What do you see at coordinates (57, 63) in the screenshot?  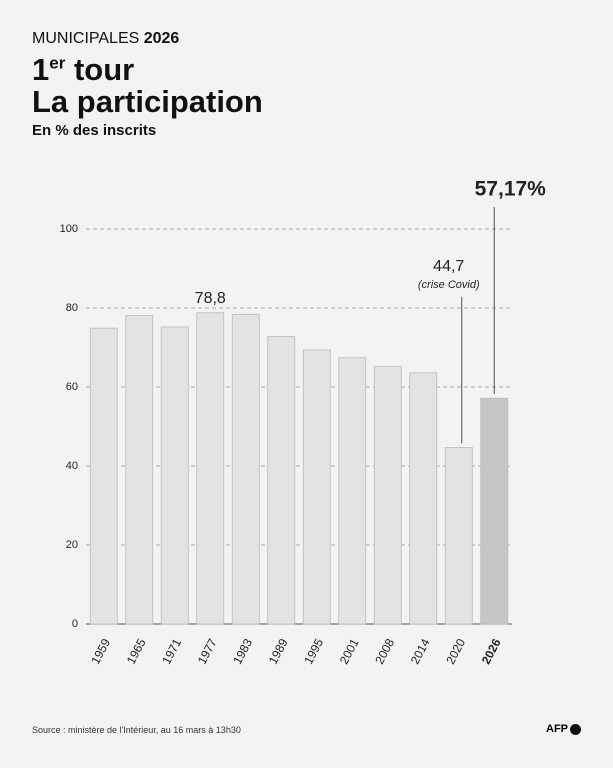 I see `title-sup: er` at bounding box center [57, 63].